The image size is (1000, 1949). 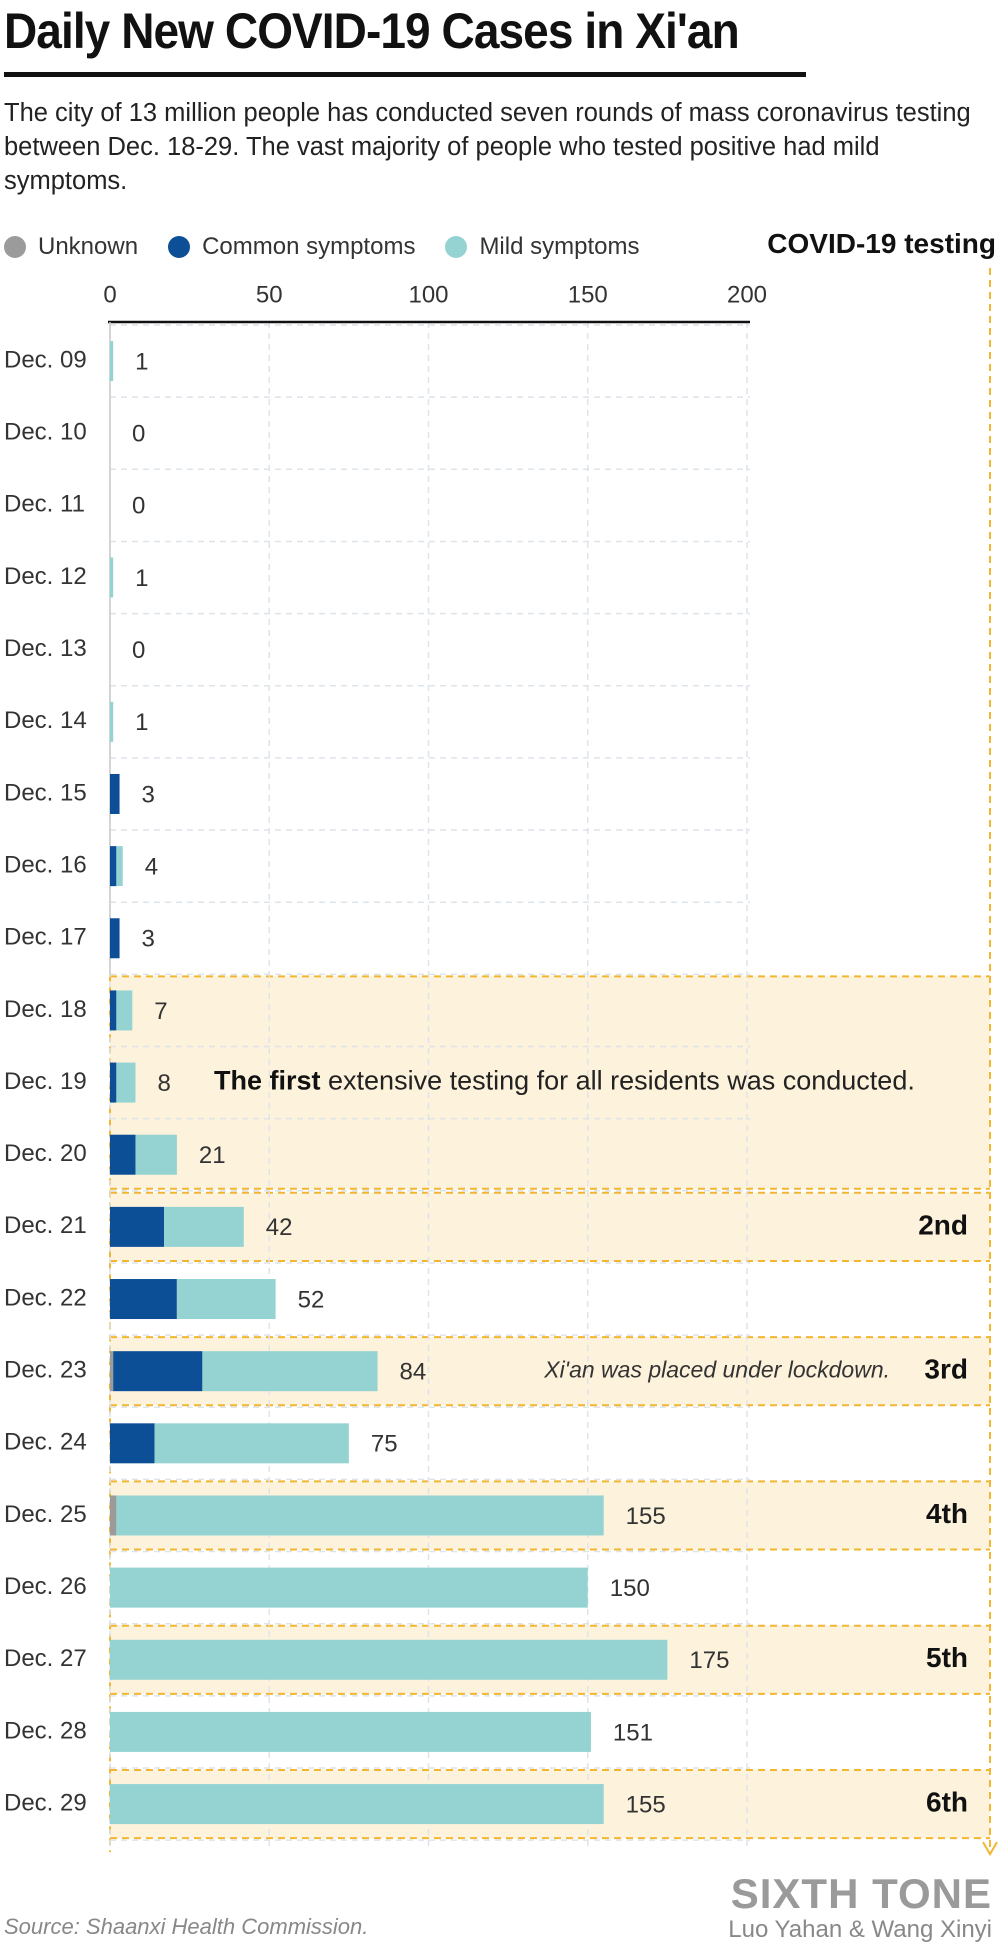 I want to click on y-tick-label: Dec. 22, so click(x=45, y=1297).